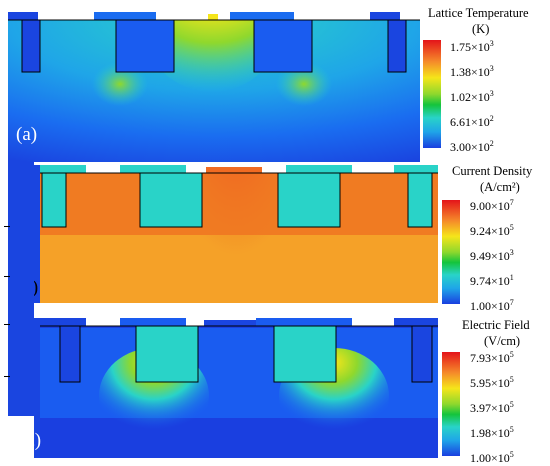 The image size is (550, 466). Describe the element at coordinates (492, 382) in the screenshot. I see `legend-tick-2: 5.95×10⁵` at that location.